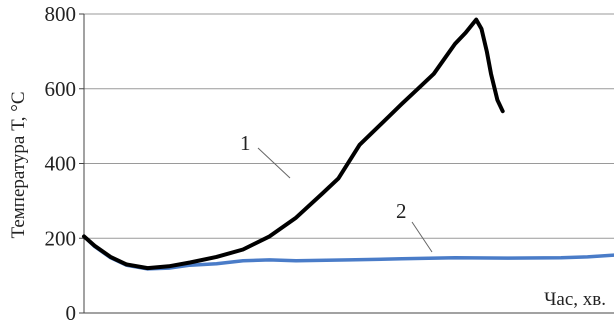 This screenshot has width=614, height=322. Describe the element at coordinates (245, 143) in the screenshot. I see `series-1-label: 1` at that location.